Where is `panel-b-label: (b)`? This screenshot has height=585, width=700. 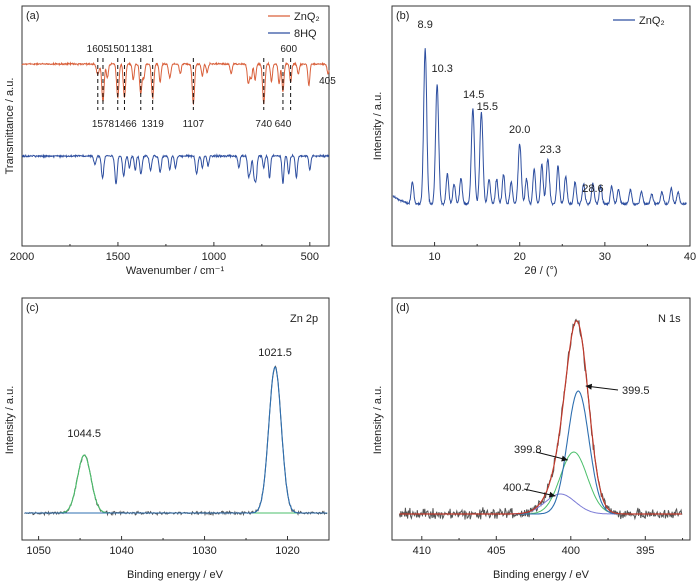
panel-b-label: (b) is located at coordinates (402, 16).